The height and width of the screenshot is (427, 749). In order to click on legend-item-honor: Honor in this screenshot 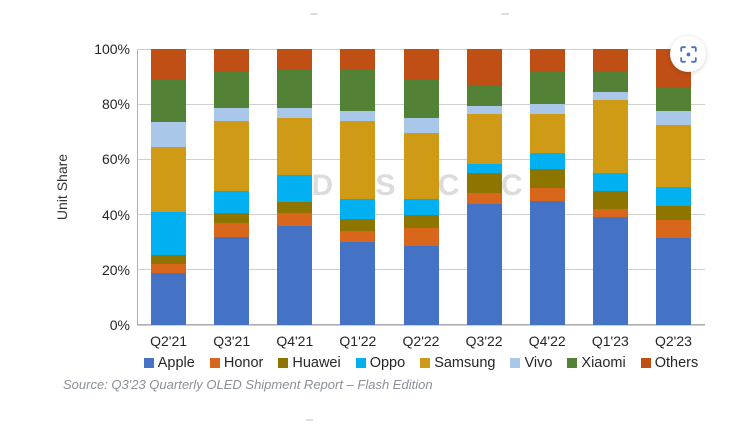, I will do `click(236, 363)`.